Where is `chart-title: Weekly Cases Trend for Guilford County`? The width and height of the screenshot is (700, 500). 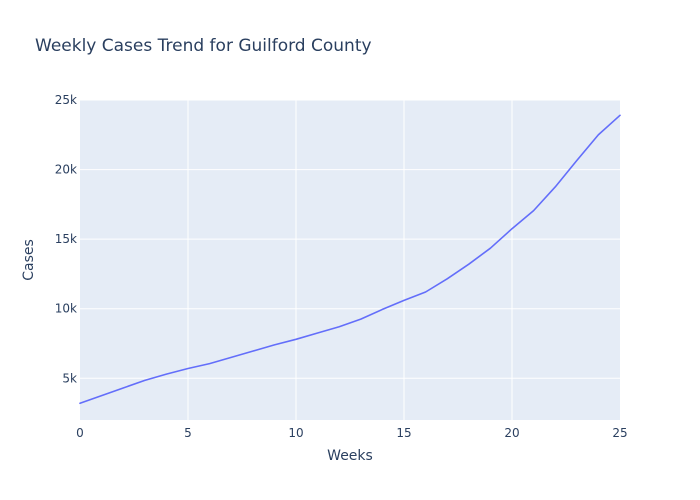 chart-title: Weekly Cases Trend for Guilford County is located at coordinates (203, 46).